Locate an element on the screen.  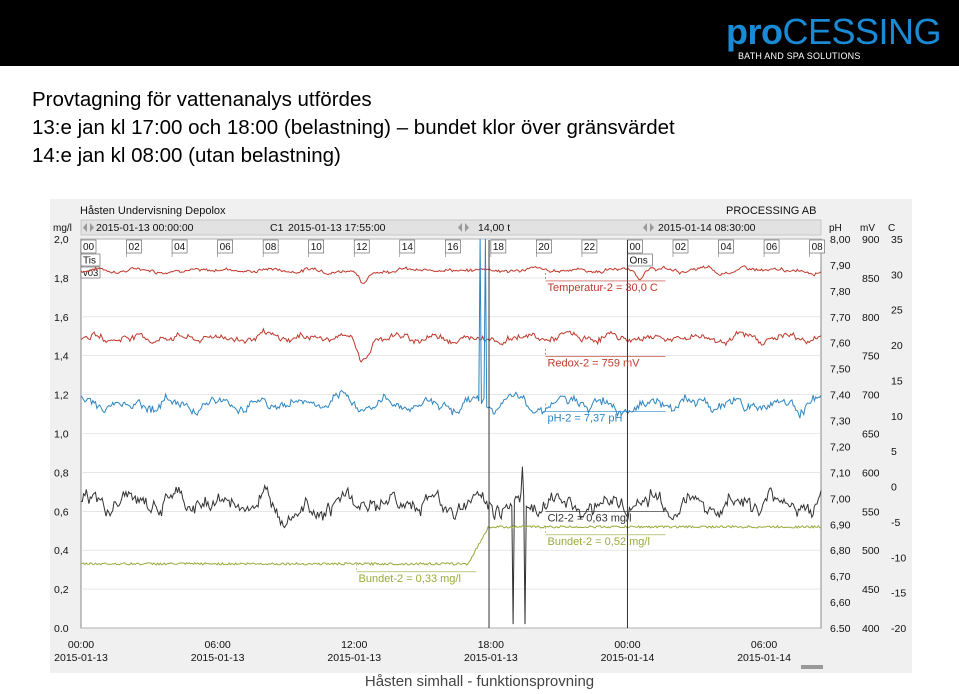
annotation-label: Cl2-2 = 0,63 mg/l is located at coordinates (589, 519).